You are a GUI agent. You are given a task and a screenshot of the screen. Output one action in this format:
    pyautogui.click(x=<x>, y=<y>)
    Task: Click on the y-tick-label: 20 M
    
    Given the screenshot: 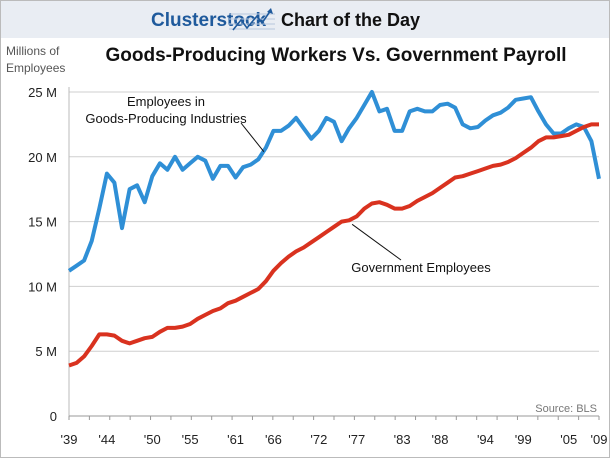 What is the action you would take?
    pyautogui.click(x=42, y=157)
    